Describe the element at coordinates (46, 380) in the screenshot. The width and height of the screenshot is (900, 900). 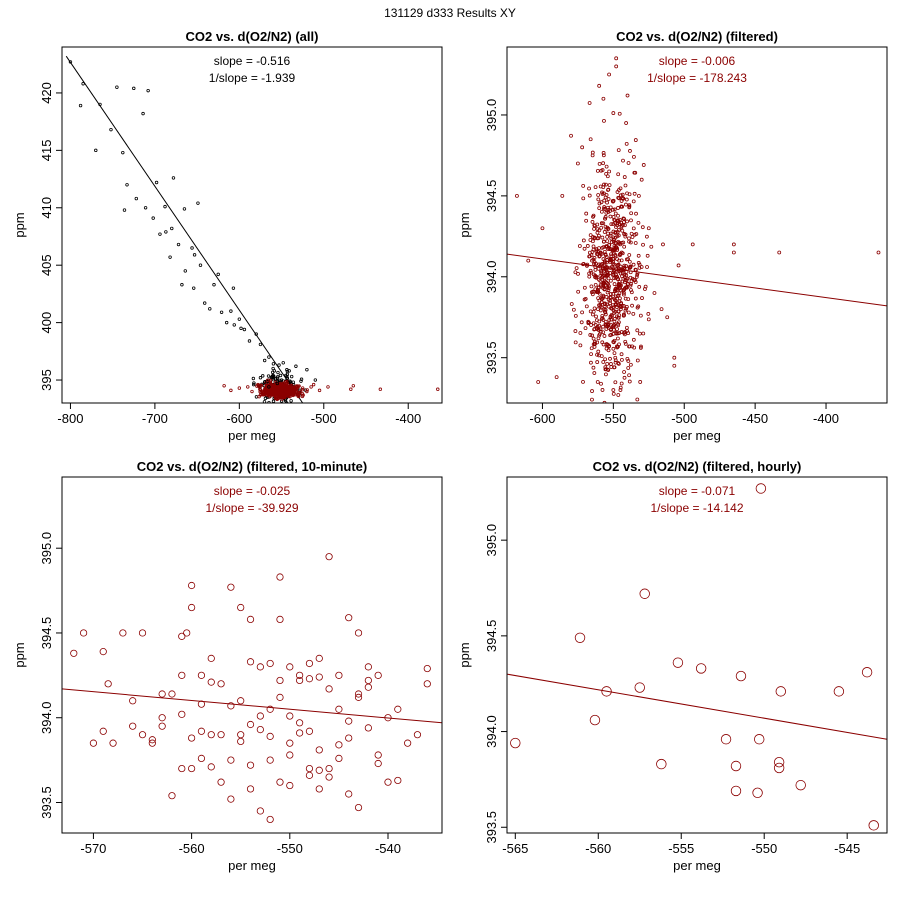
I see `y-tick-label: 395` at that location.